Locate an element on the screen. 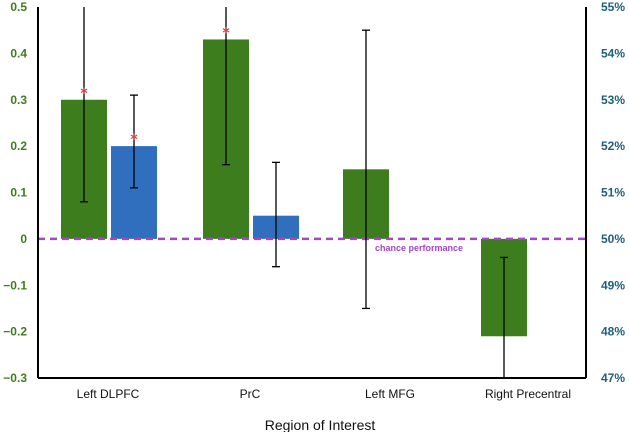  y2-tick-label: 52% is located at coordinates (613, 146).